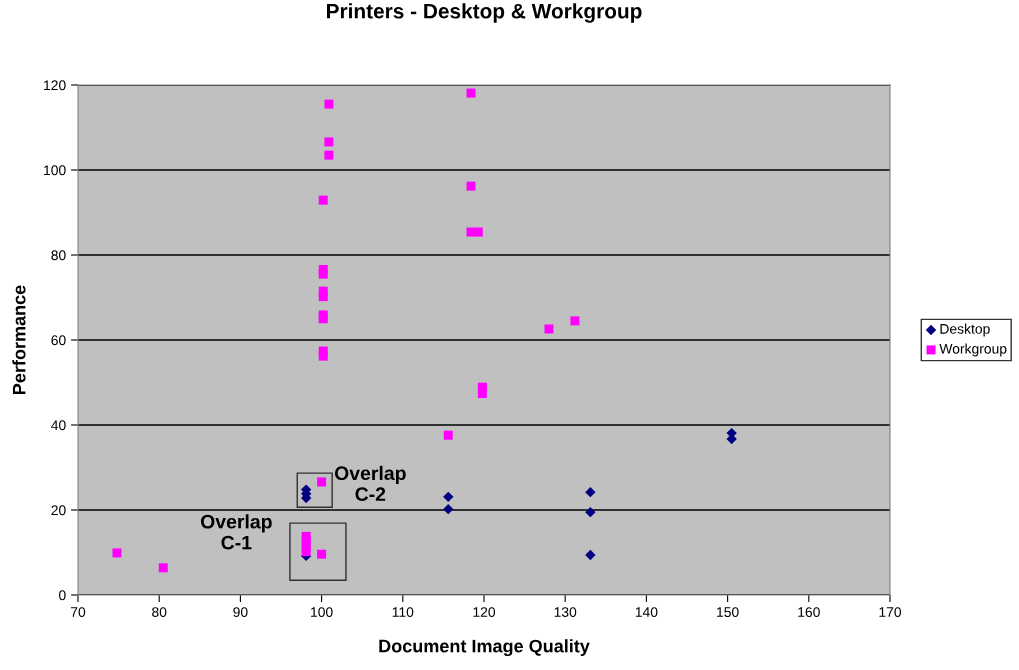  Describe the element at coordinates (484, 648) in the screenshot. I see `x-axis-title: Document Image Quality` at that location.